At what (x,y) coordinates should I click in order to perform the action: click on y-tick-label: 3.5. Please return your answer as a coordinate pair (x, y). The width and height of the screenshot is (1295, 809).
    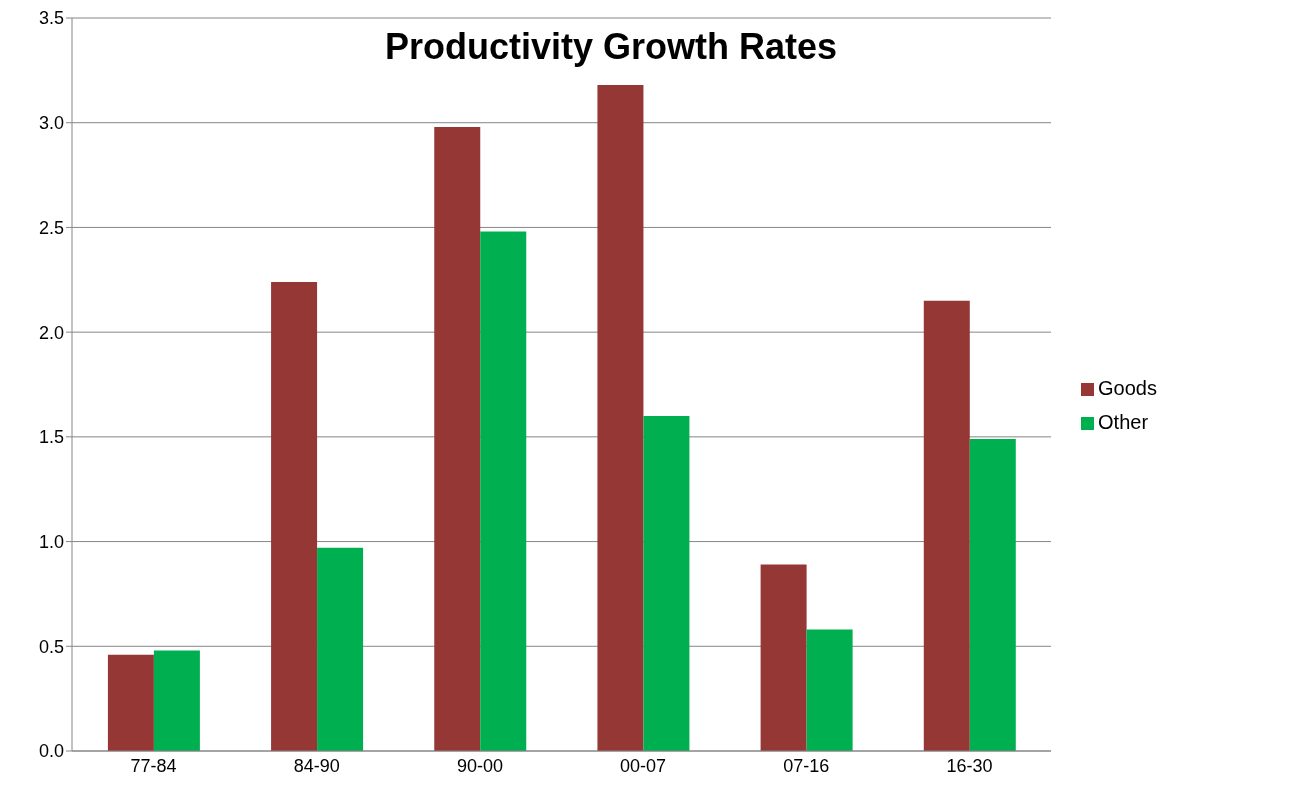
    Looking at the image, I should click on (51, 18).